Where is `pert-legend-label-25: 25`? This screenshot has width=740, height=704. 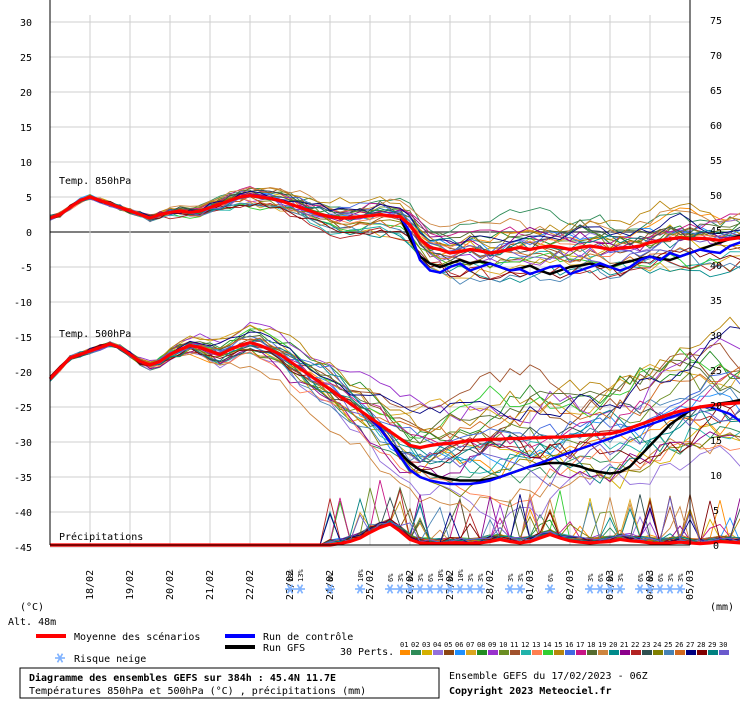 pert-legend-label-25: 25 is located at coordinates (668, 645).